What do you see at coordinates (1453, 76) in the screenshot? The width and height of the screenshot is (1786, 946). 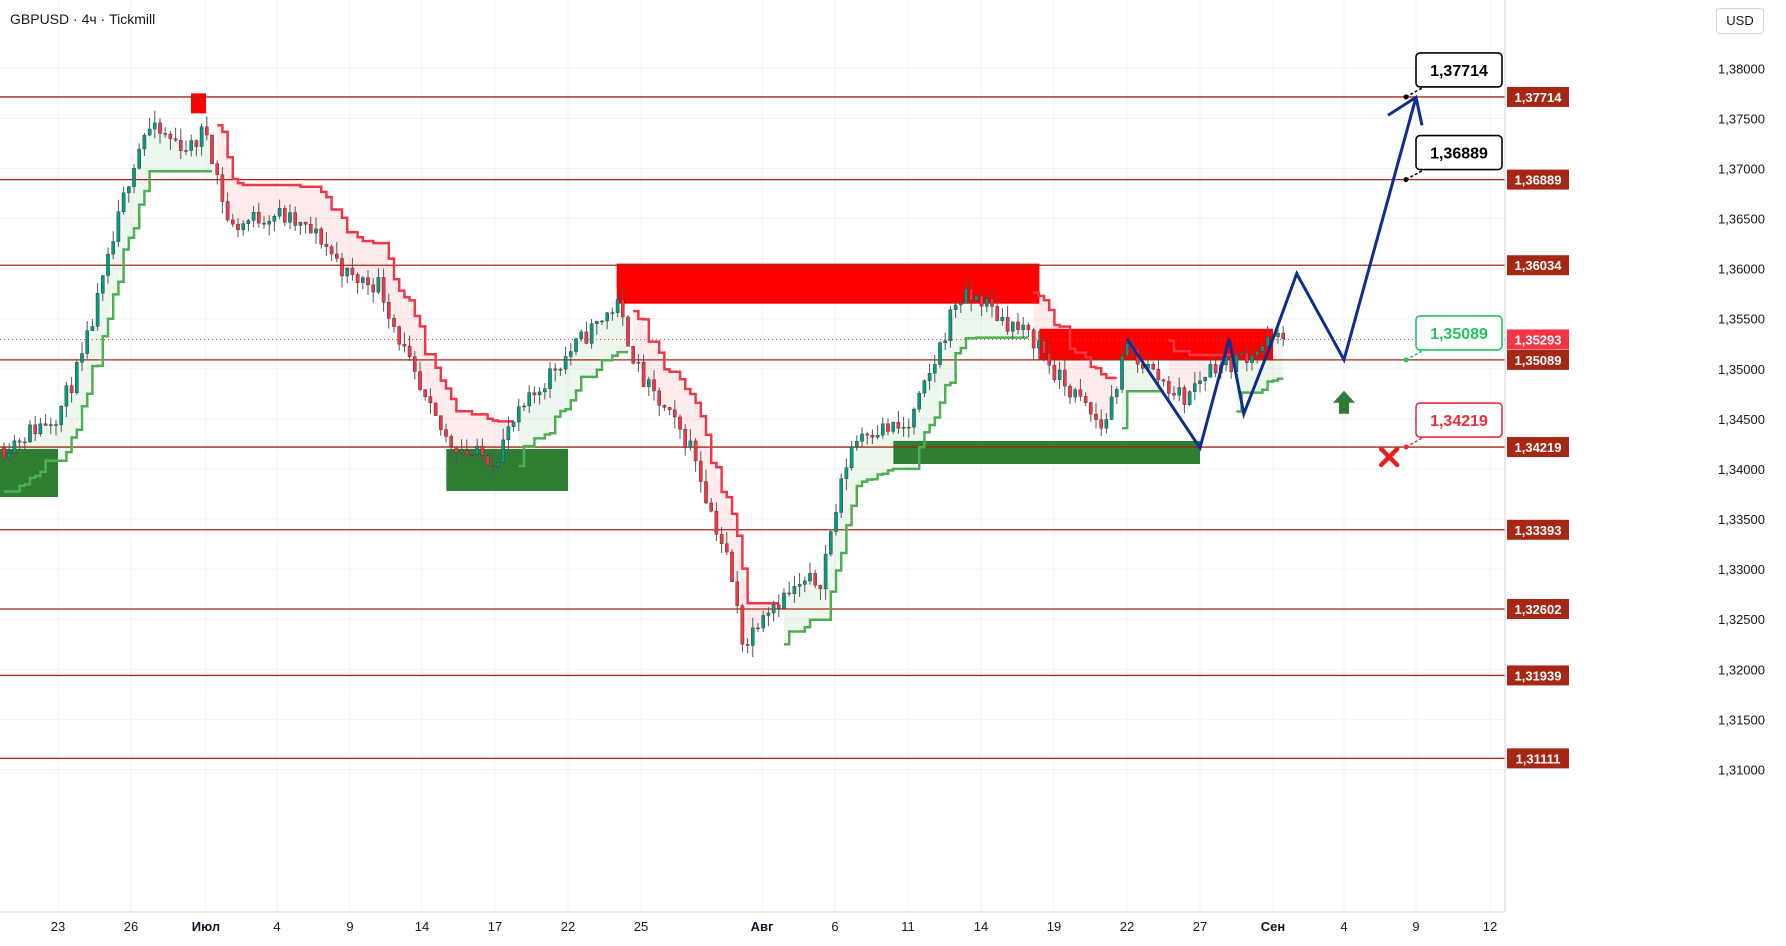 I see `target-tag: 1,37714` at bounding box center [1453, 76].